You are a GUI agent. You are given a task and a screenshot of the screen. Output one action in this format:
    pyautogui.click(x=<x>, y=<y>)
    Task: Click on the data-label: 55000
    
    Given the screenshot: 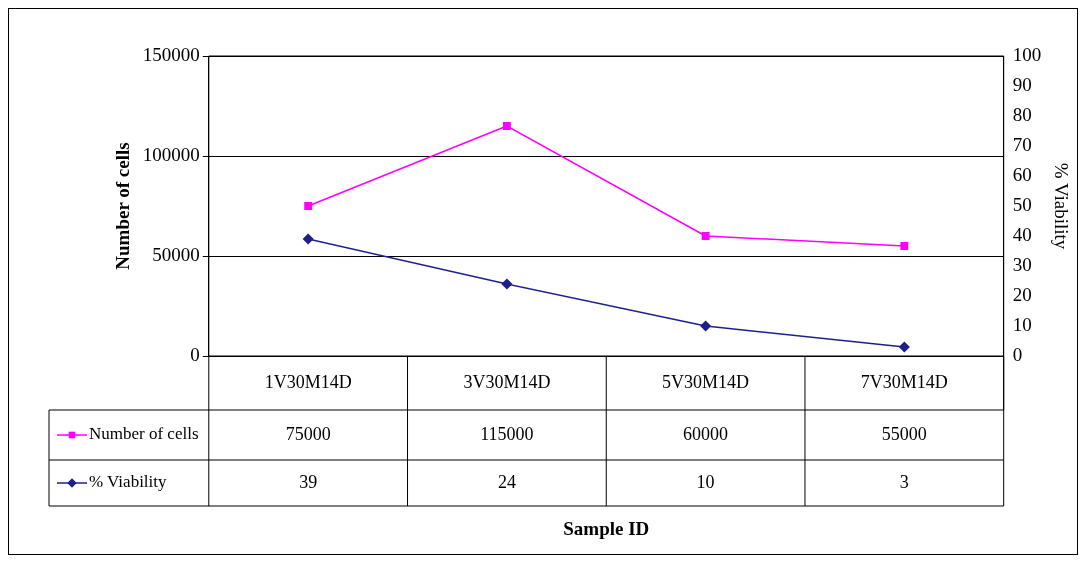 What is the action you would take?
    pyautogui.click(x=904, y=433)
    